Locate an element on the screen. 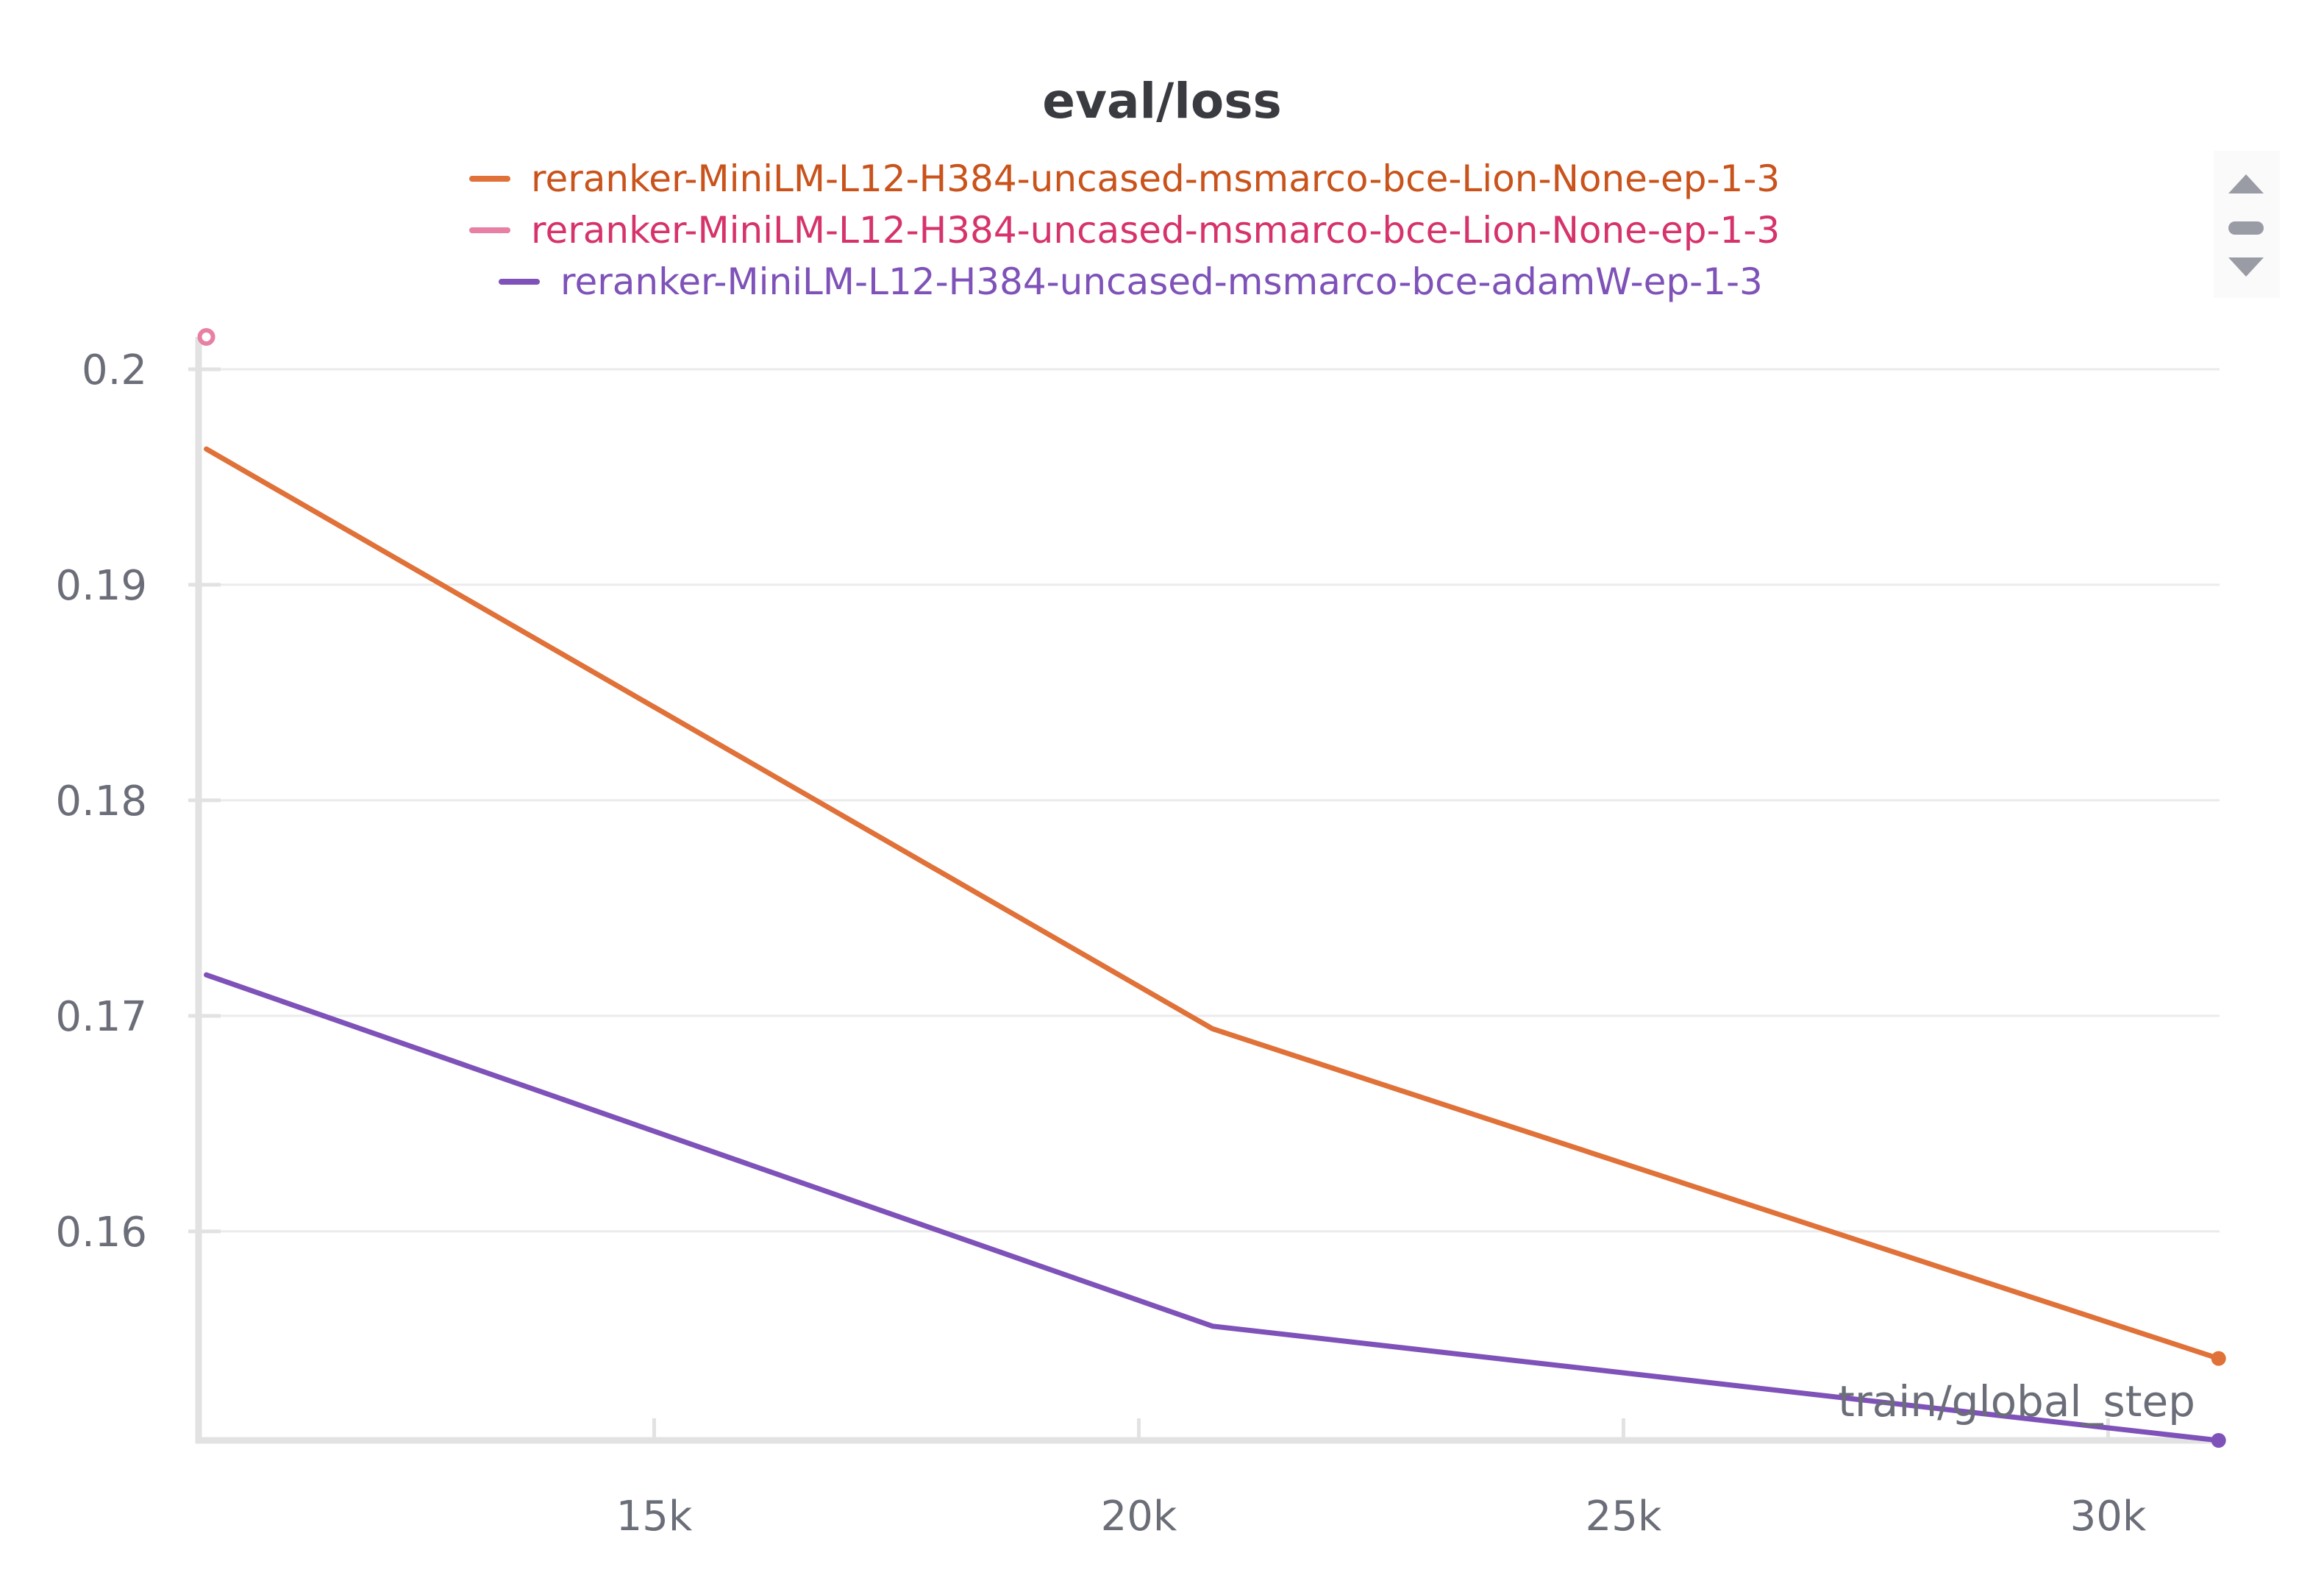  triangle-down-icon is located at coordinates (2246, 267).